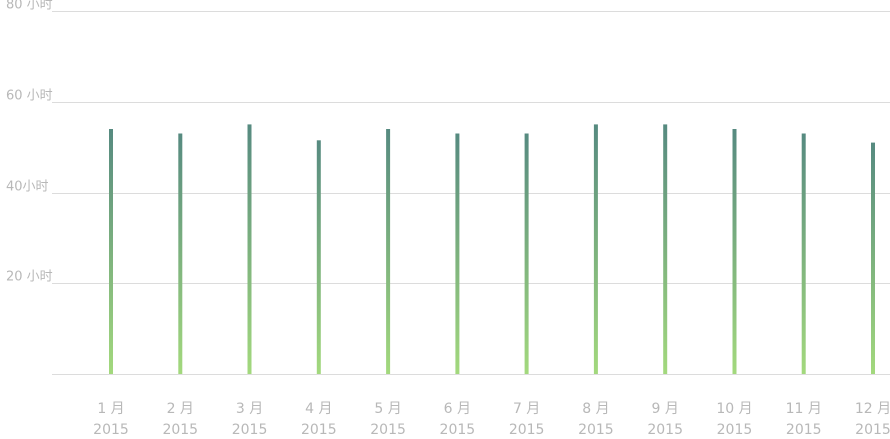 Image resolution: width=890 pixels, height=439 pixels. I want to click on y-tick-label: 60 小时, so click(29, 96).